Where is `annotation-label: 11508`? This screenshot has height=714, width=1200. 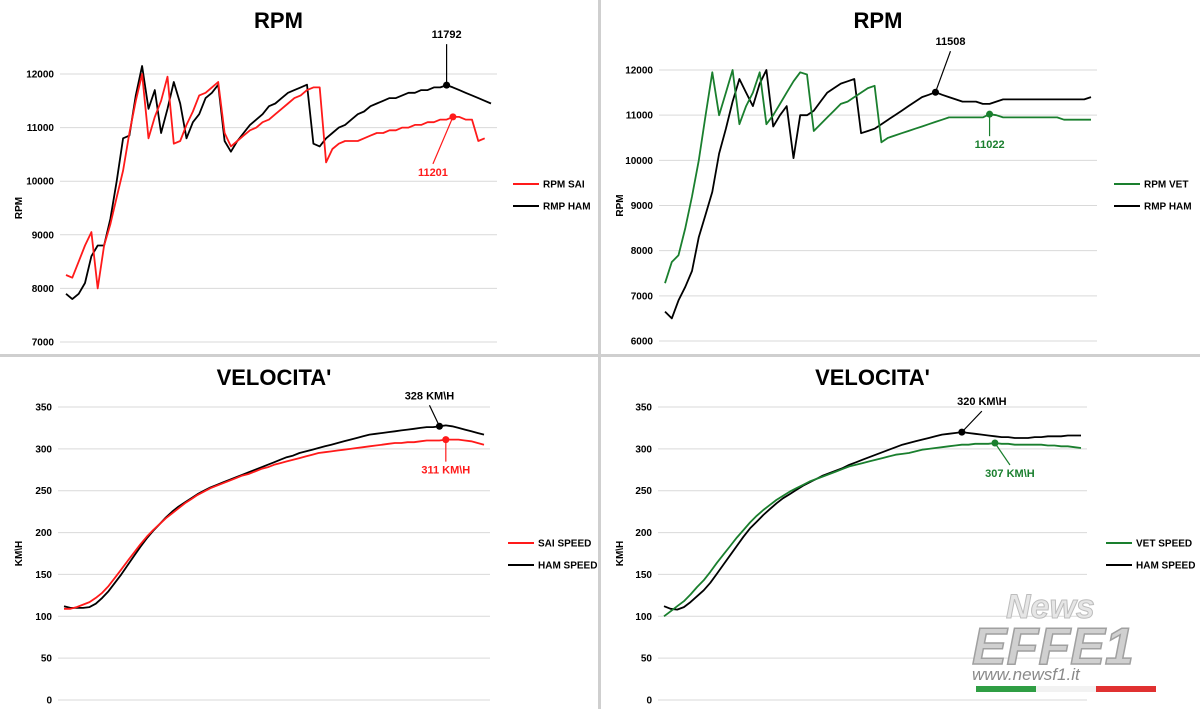
annotation-label: 11508 is located at coordinates (950, 42).